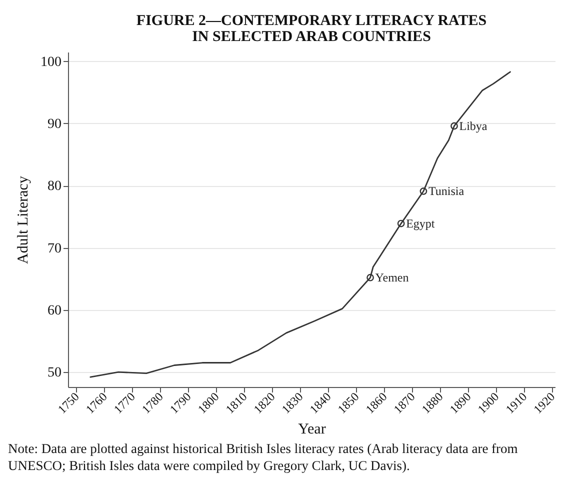  Describe the element at coordinates (55, 310) in the screenshot. I see `y-tick-label: 60` at that location.